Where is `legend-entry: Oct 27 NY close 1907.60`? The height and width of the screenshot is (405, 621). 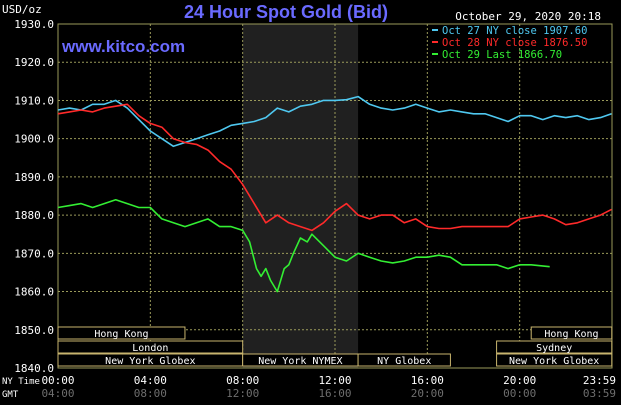
legend-entry: Oct 27 NY close 1907.60 is located at coordinates (514, 31).